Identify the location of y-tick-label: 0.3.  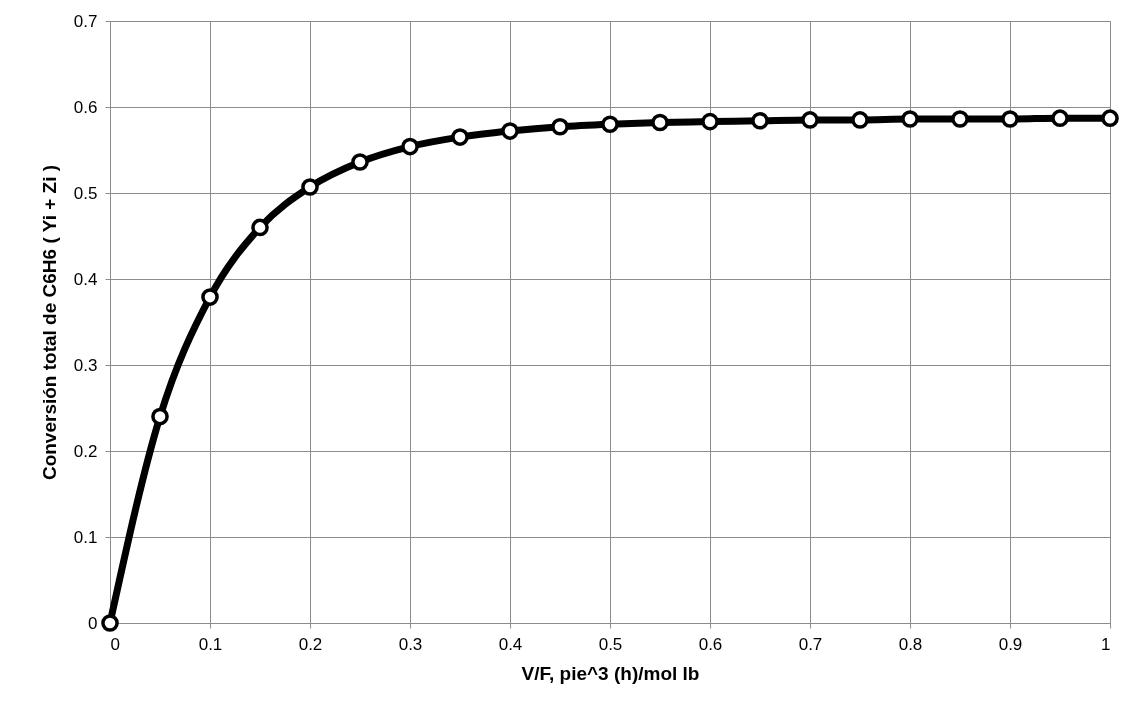
(85, 365).